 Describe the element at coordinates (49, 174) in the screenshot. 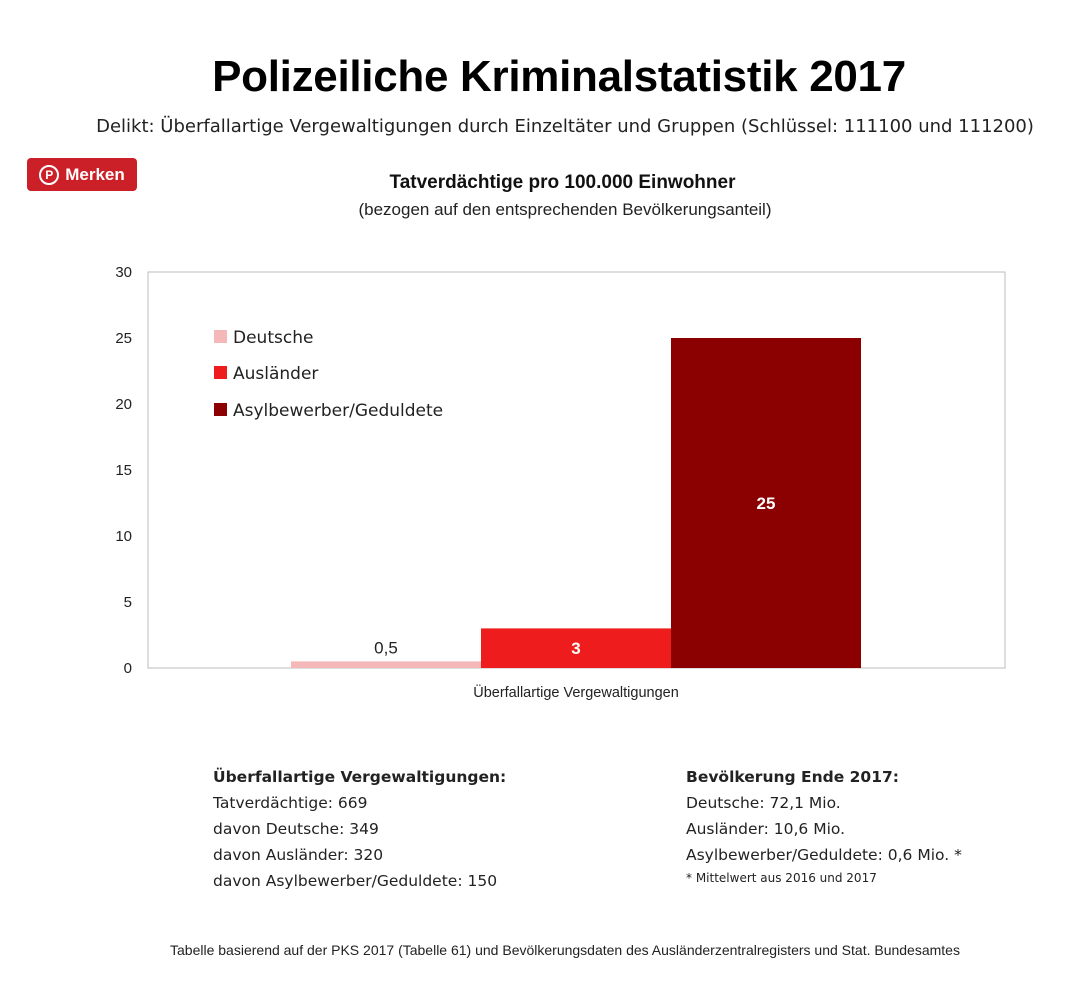

I see `pinterest-icon: P` at that location.